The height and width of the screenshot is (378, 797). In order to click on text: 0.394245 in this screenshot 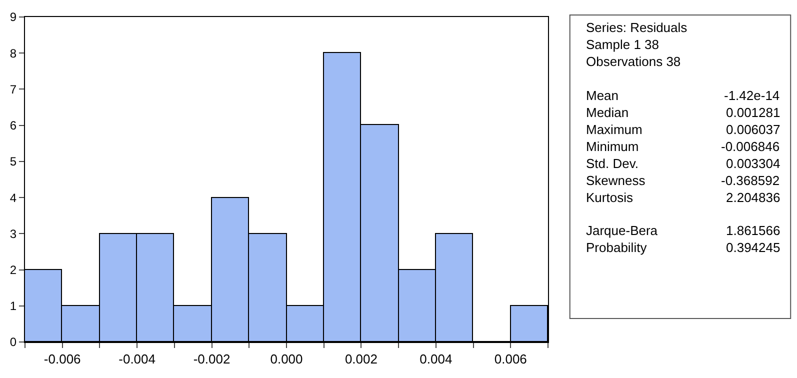, I will do `click(753, 247)`.